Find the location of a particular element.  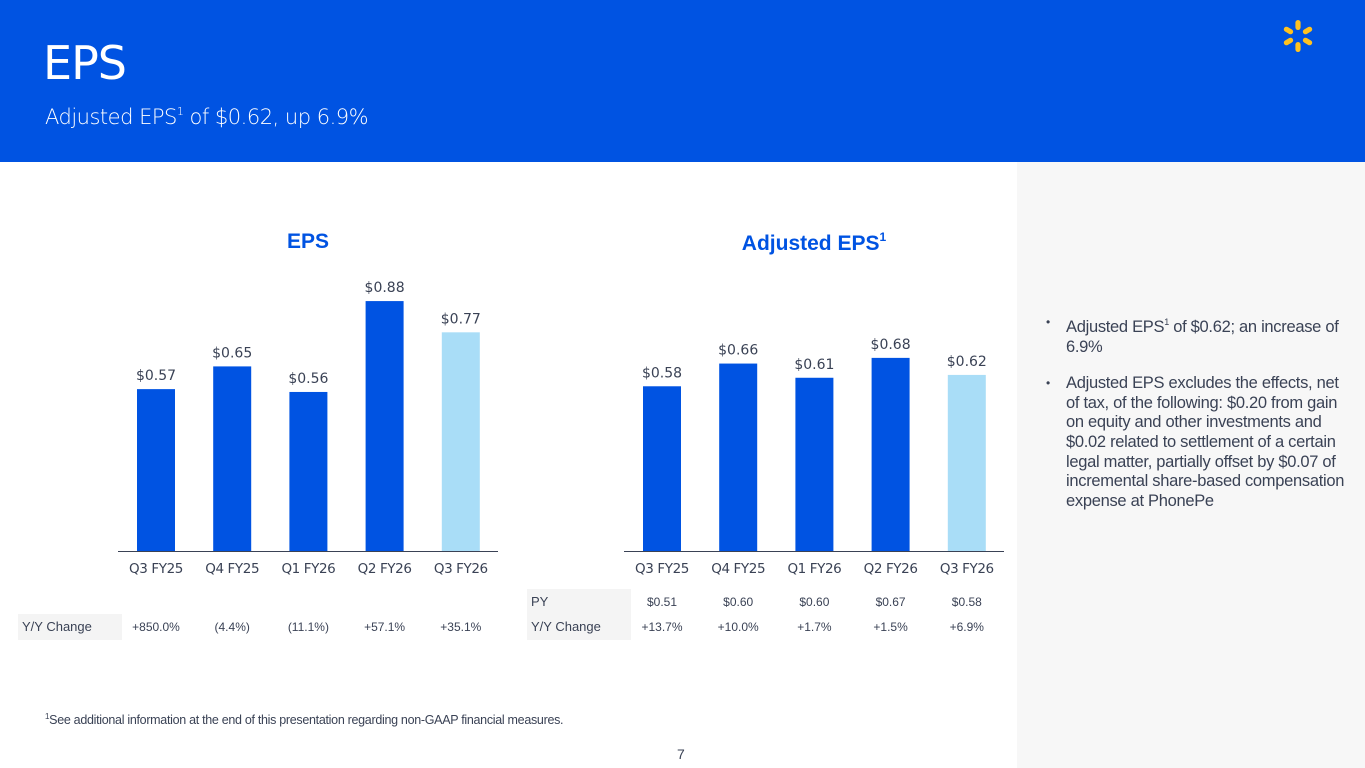

key-point-text-rest: of $0.62; an increase of 6.9% is located at coordinates (1202, 337).